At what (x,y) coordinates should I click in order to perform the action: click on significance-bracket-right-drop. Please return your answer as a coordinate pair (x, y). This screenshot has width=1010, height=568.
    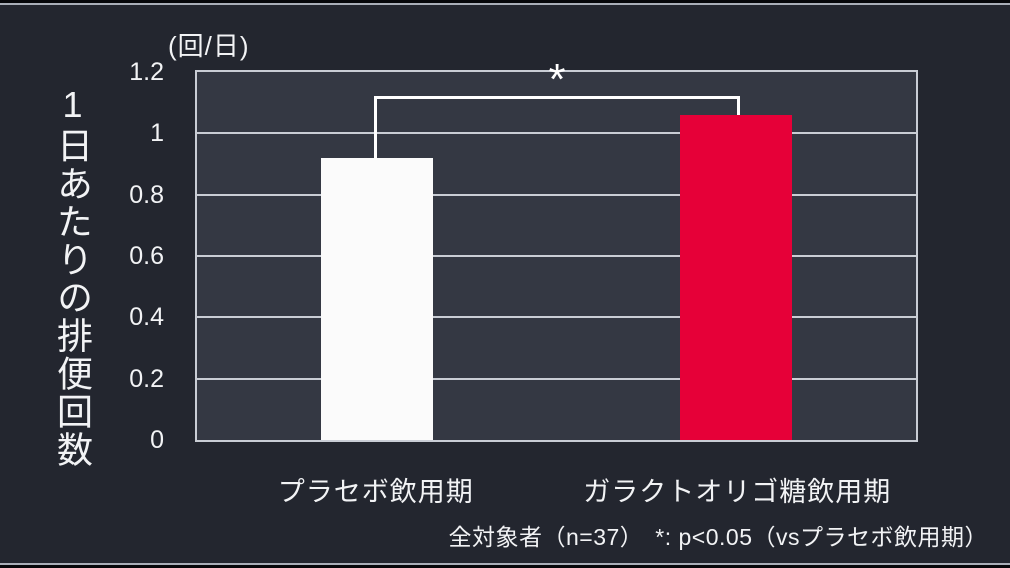
    Looking at the image, I should click on (738, 105).